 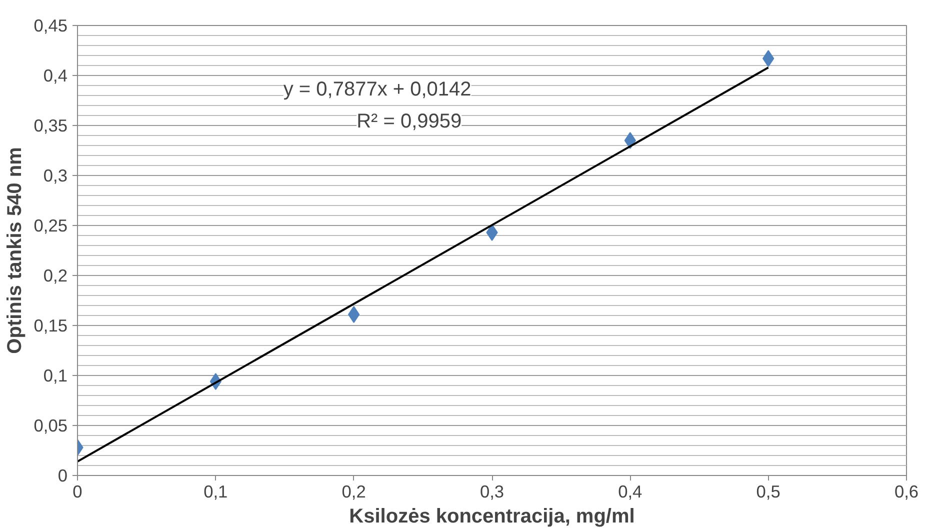 I want to click on y-tick-label: 0,4, so click(x=55, y=76).